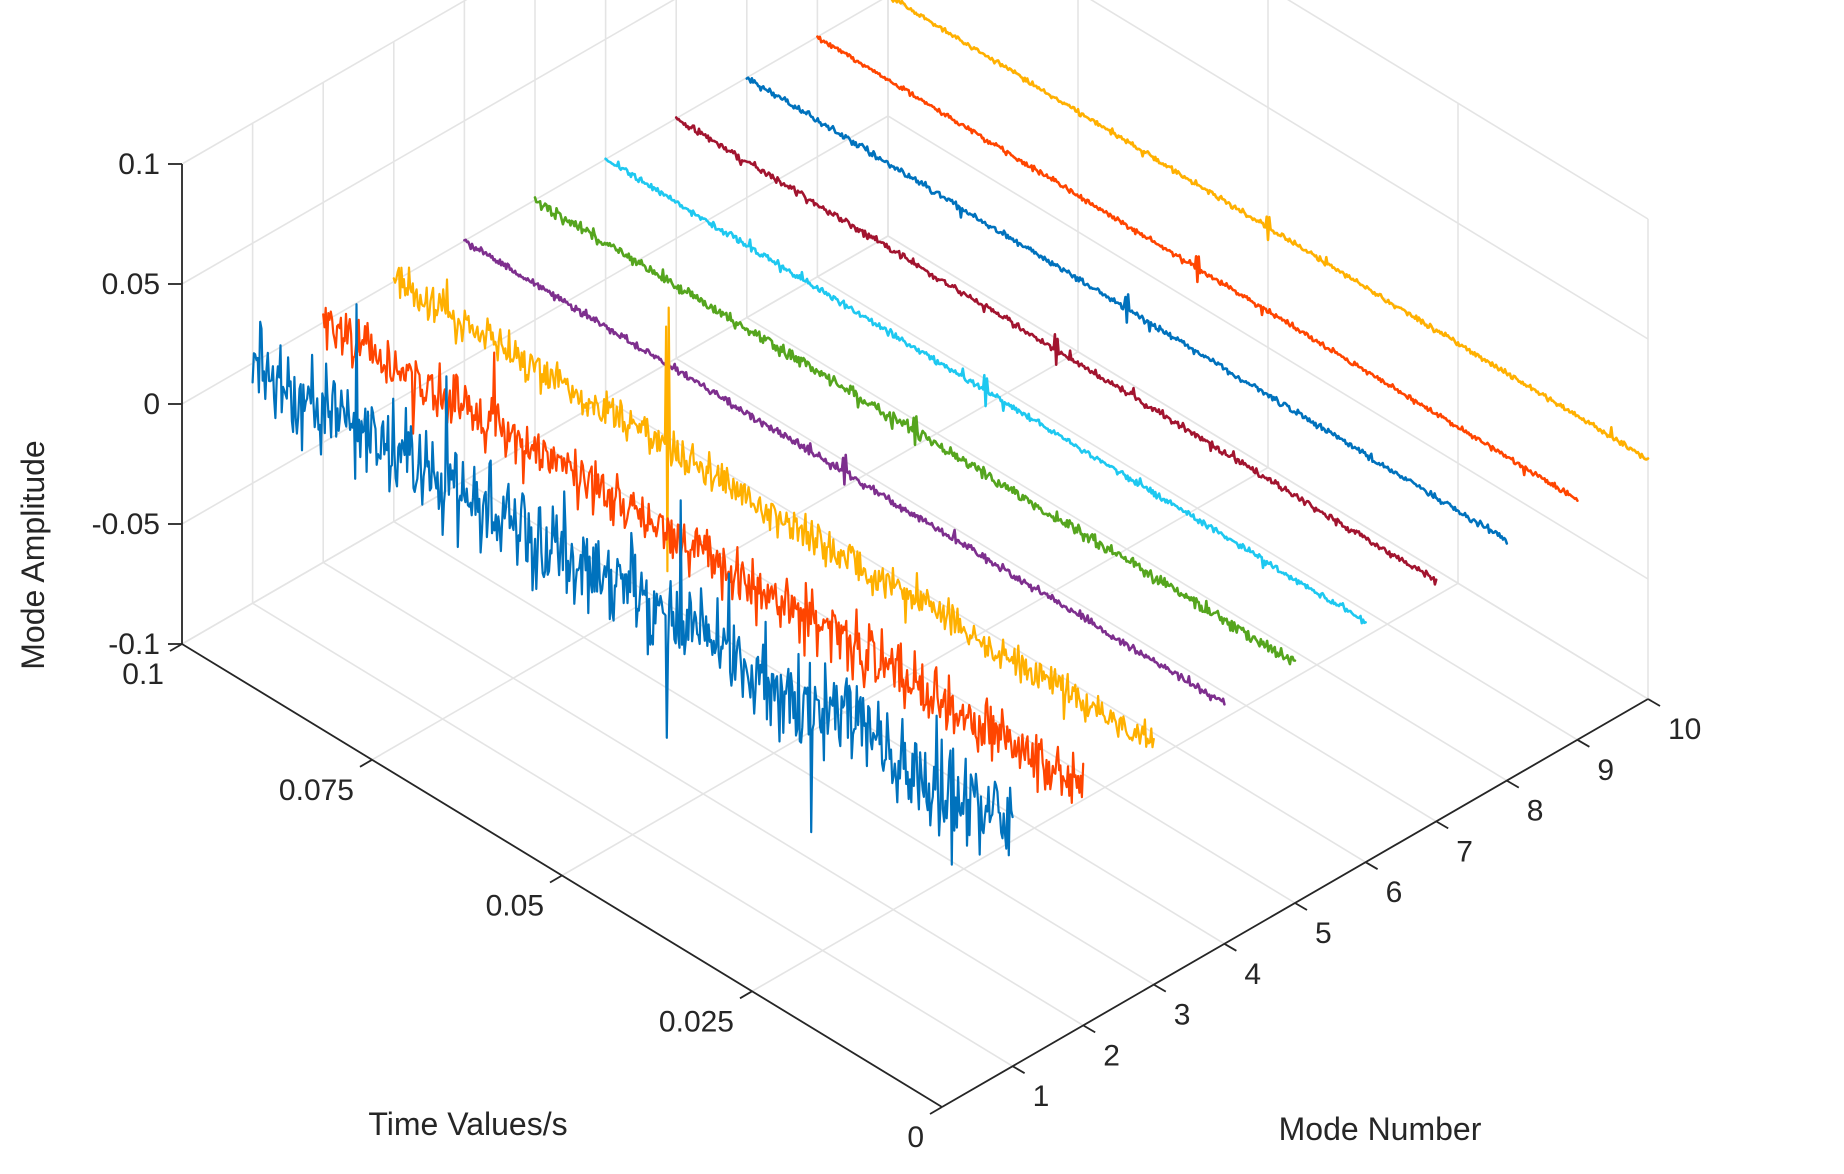 Image resolution: width=1844 pixels, height=1174 pixels. I want to click on z-tick-label: -0.05, so click(126, 524).